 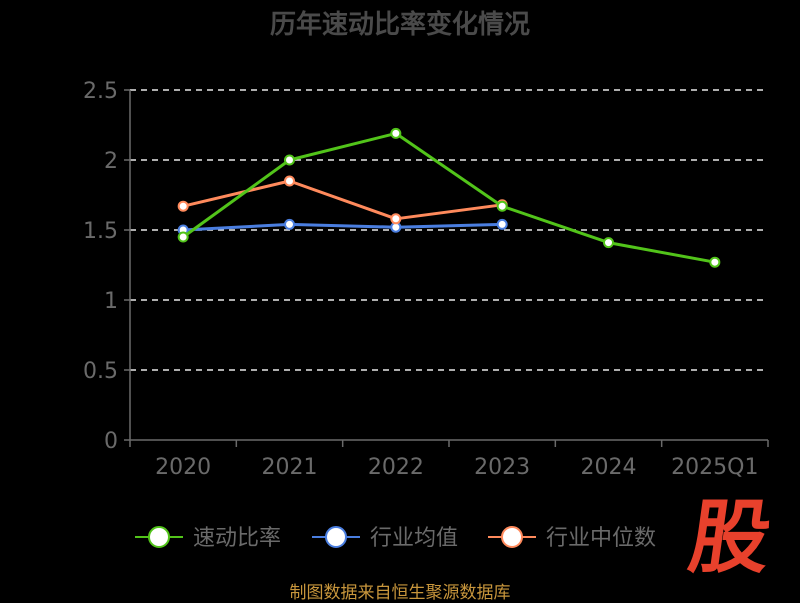 What do you see at coordinates (111, 161) in the screenshot?
I see `y-tick-label: 2` at bounding box center [111, 161].